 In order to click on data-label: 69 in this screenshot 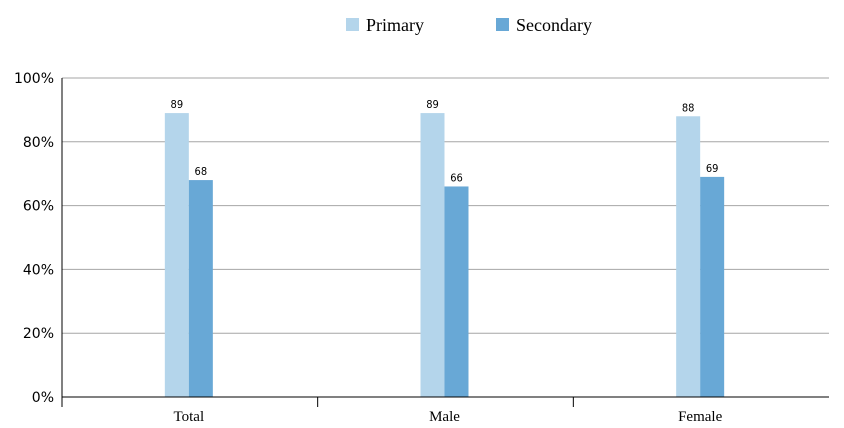, I will do `click(712, 168)`.